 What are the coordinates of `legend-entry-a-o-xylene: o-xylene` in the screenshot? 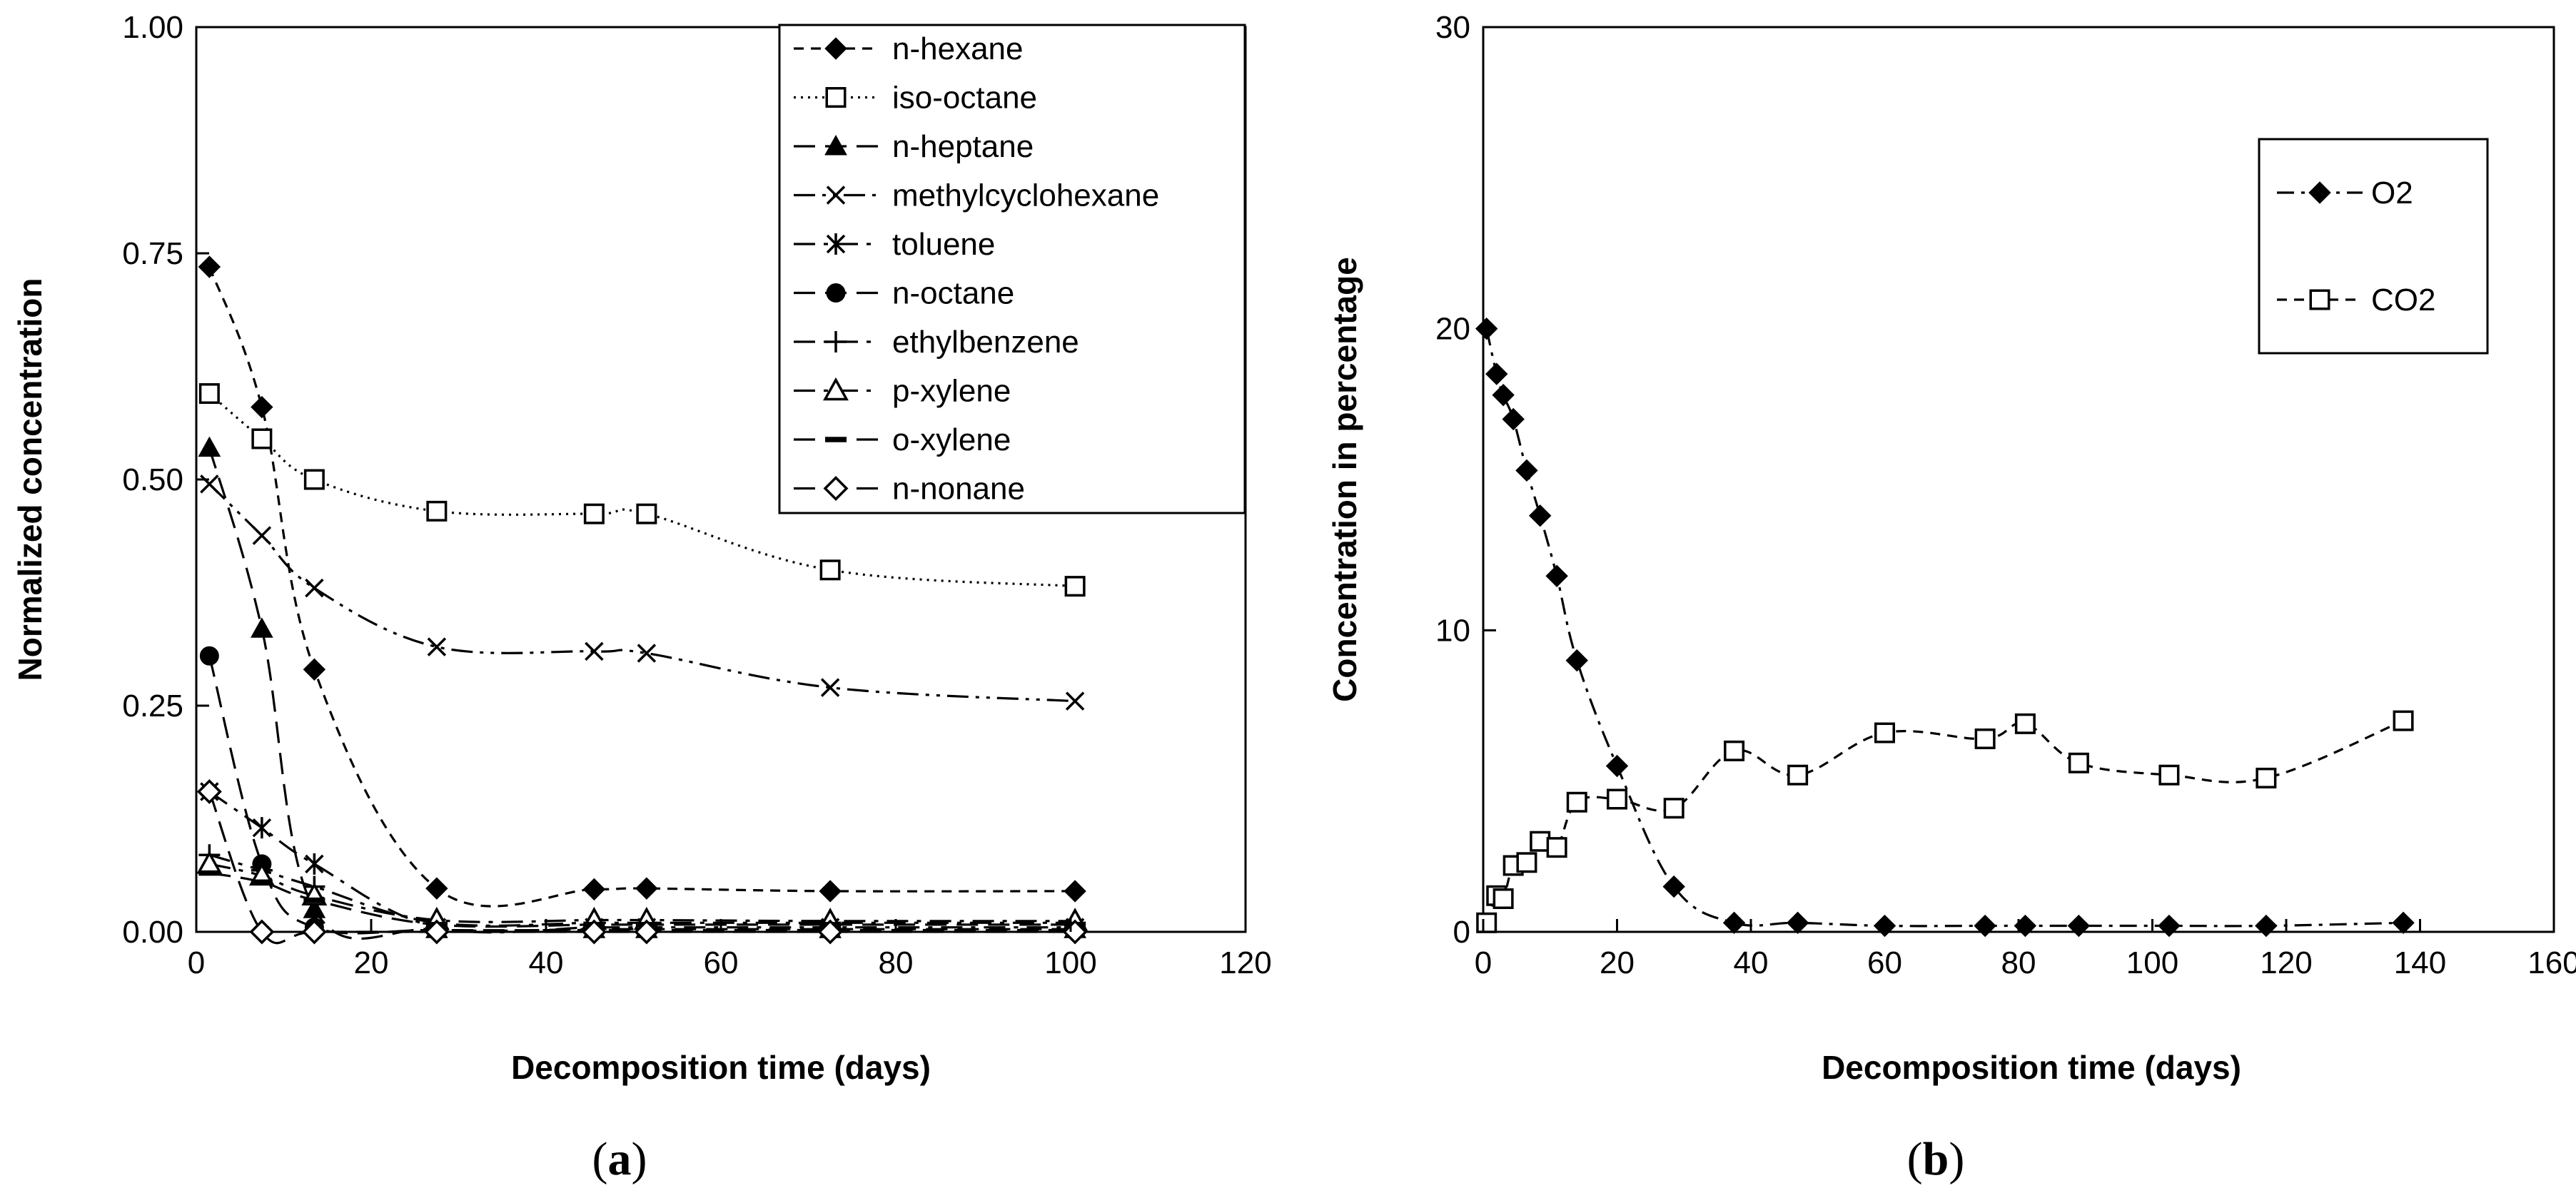 It's located at (902, 439).